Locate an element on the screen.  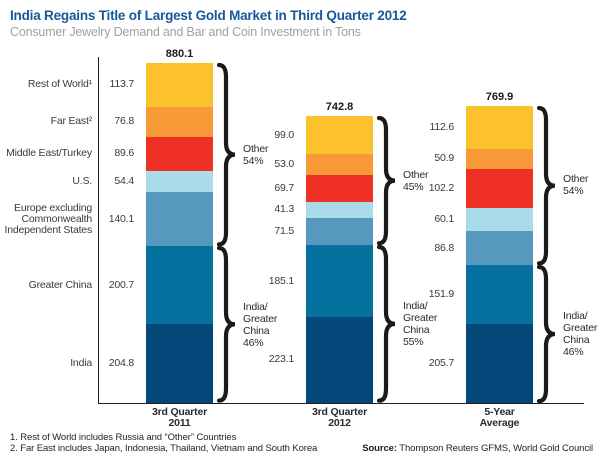
value-label-5-year-average-rest-of-world: 112.6 is located at coordinates (442, 126).